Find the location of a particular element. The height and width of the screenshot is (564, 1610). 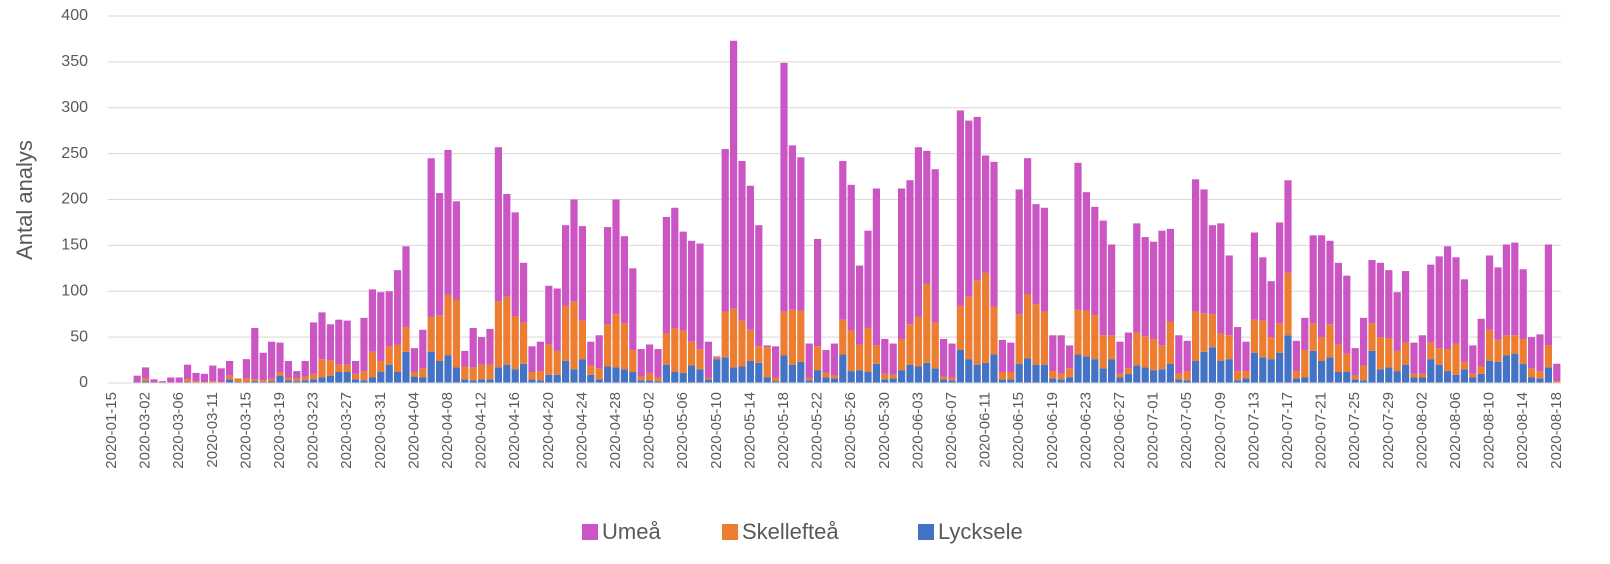

x-tick-label: 2020-03-19 is located at coordinates (279, 430).